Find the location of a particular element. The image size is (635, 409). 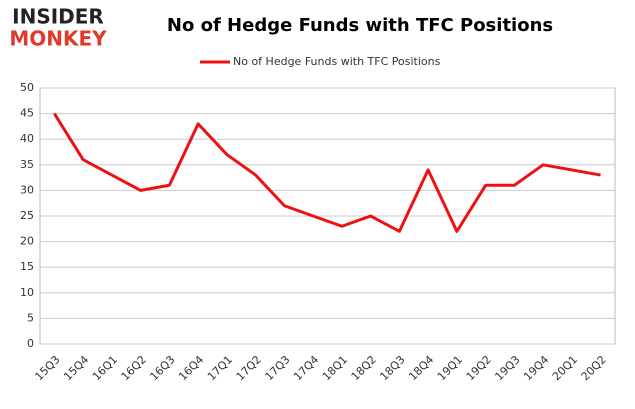

y-tick-label: 35 is located at coordinates (27, 164).